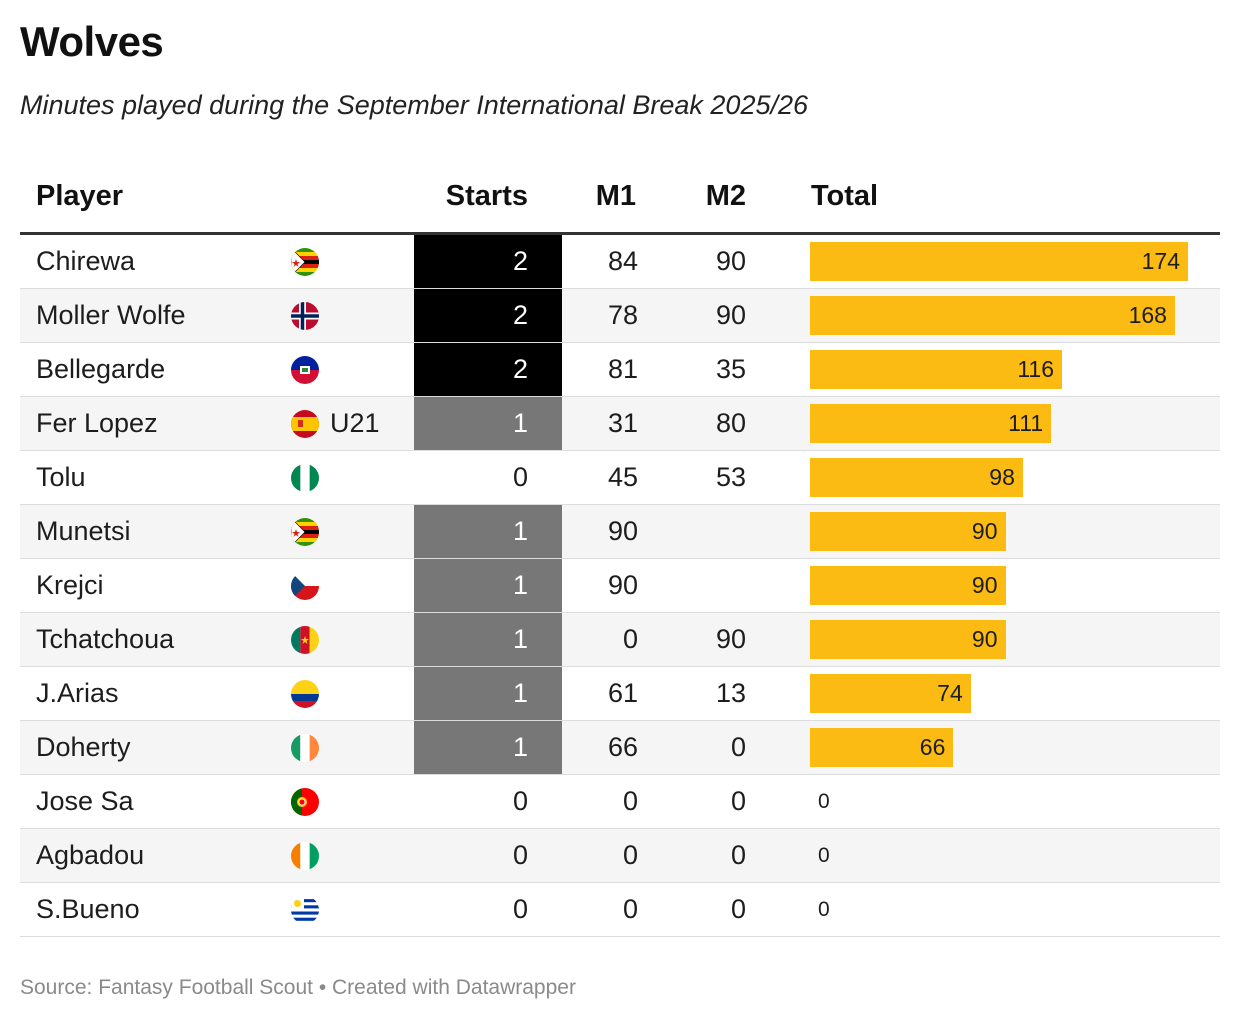 Image resolution: width=1240 pixels, height=1022 pixels. Describe the element at coordinates (77, 693) in the screenshot. I see `player-name: J.Arias` at that location.